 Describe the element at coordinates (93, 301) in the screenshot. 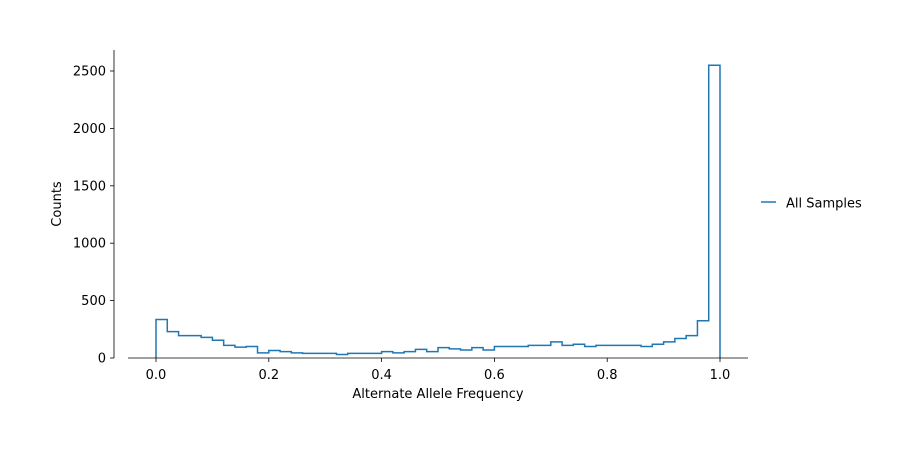

I see `y-tick-label: 500` at that location.